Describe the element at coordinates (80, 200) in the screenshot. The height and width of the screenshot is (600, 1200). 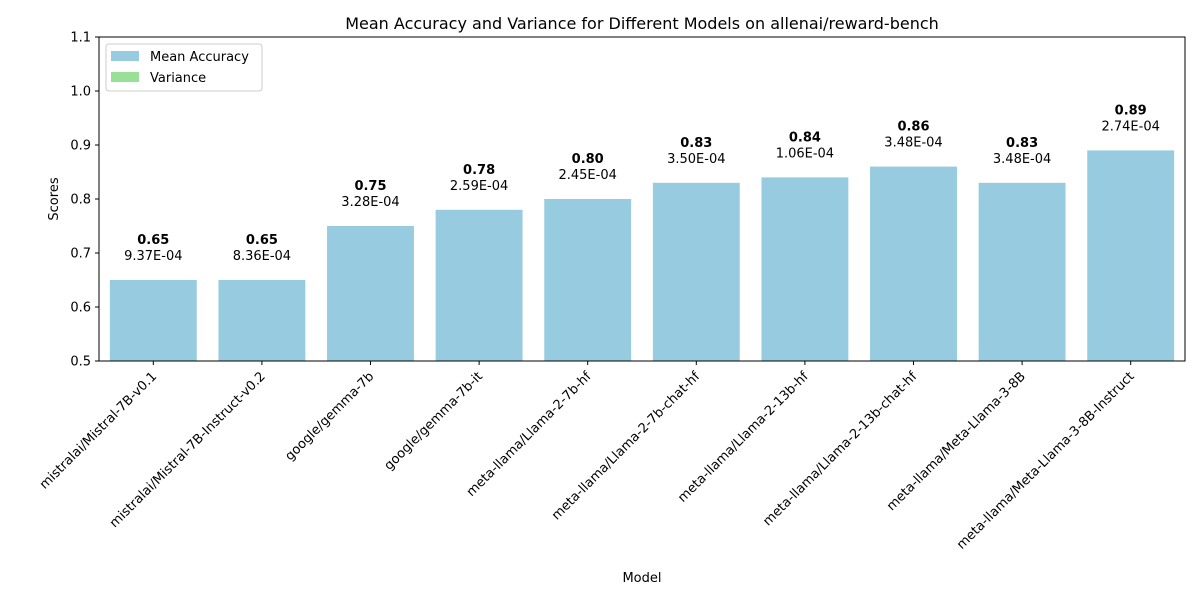
I see `y-tick-label: 0.8` at that location.